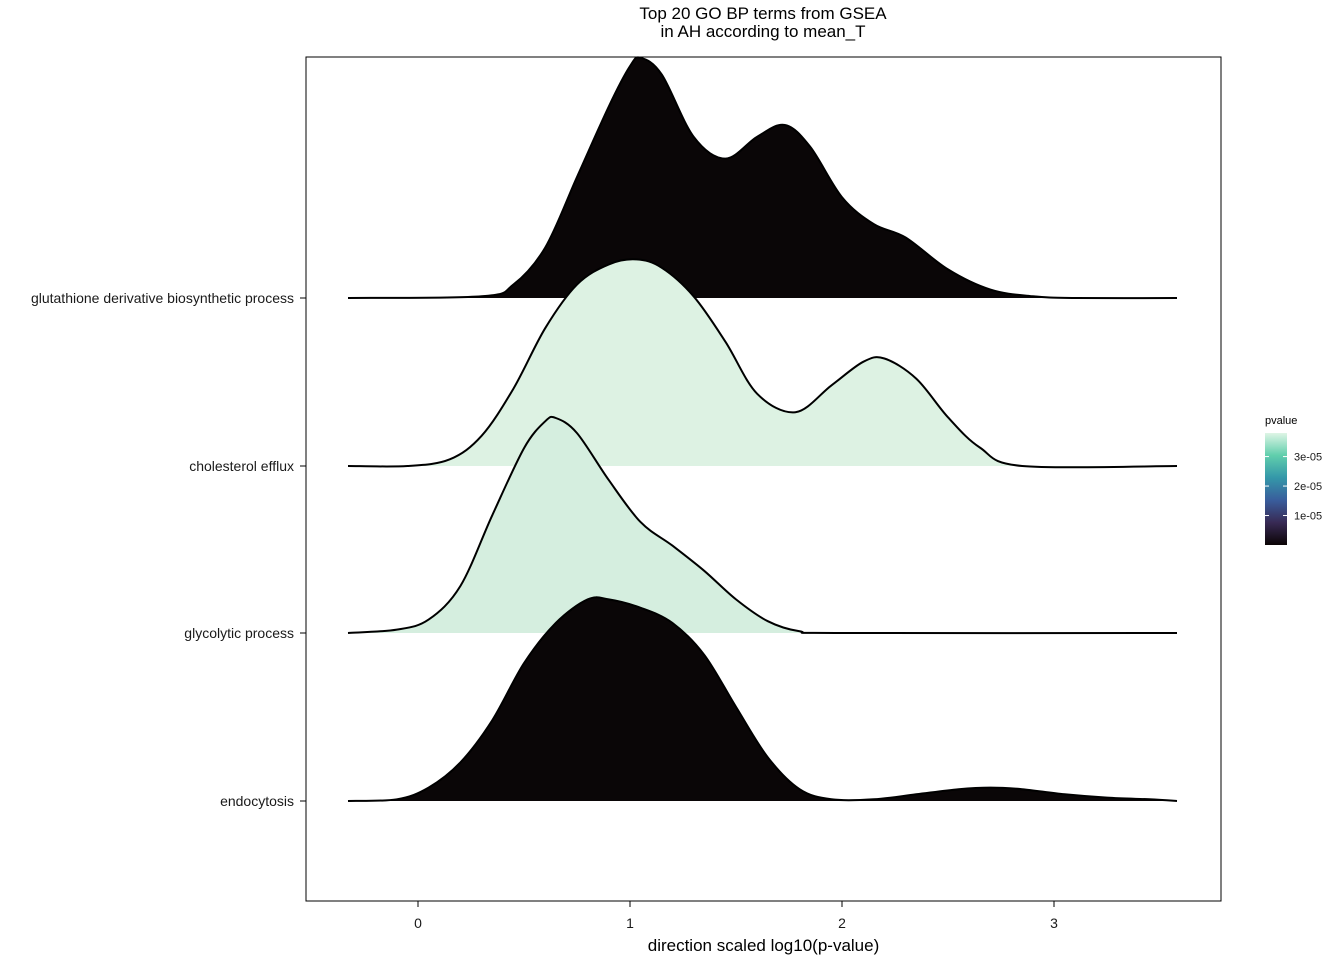 This screenshot has width=1344, height=960. I want to click on x-axis: 0 1 2 3, so click(736, 916).